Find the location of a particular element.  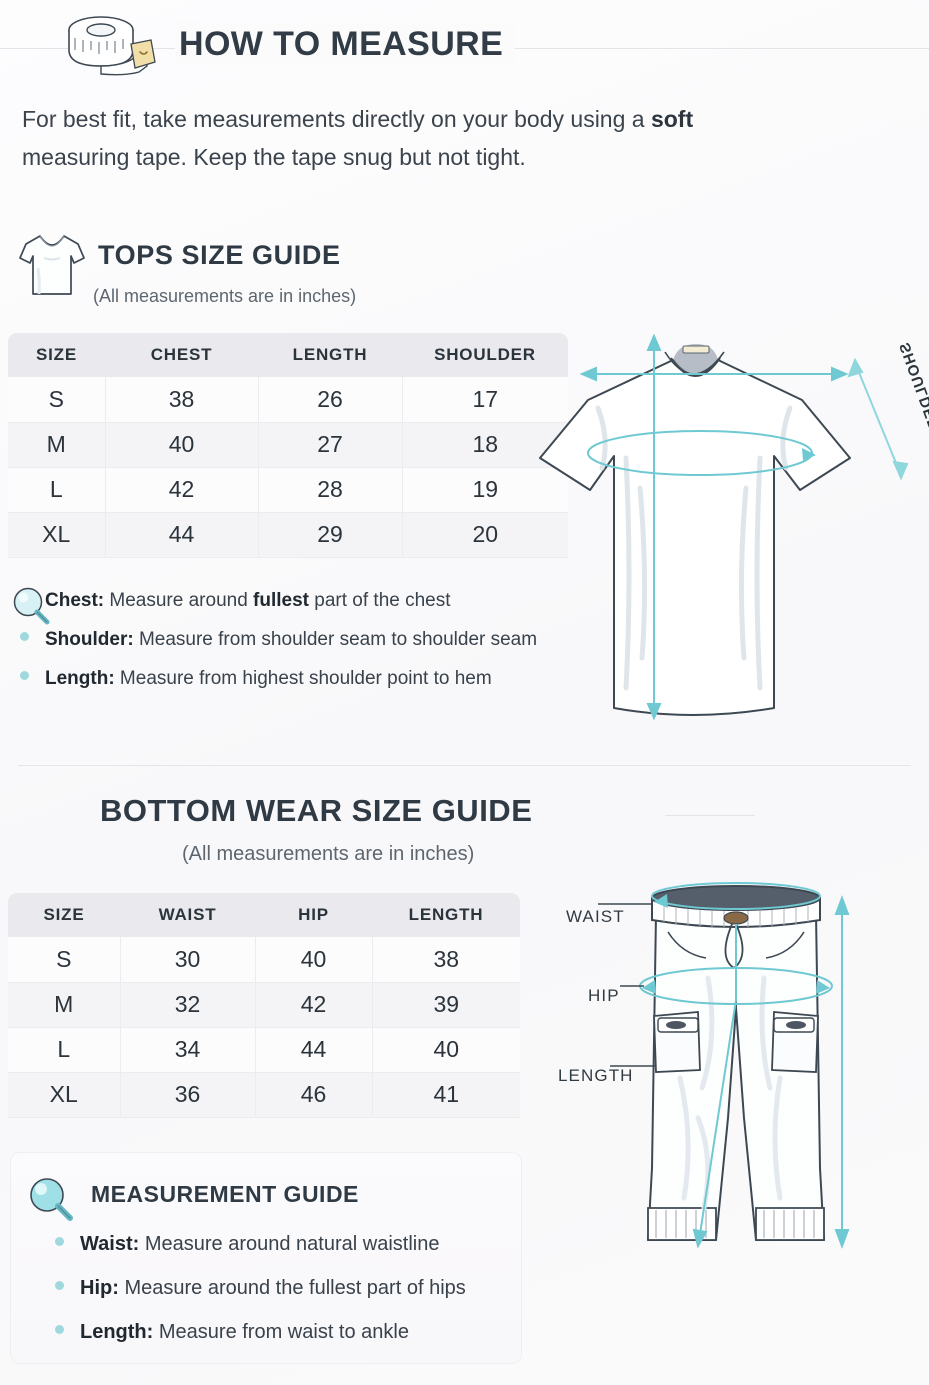

tape-measure-icon is located at coordinates (112, 46).